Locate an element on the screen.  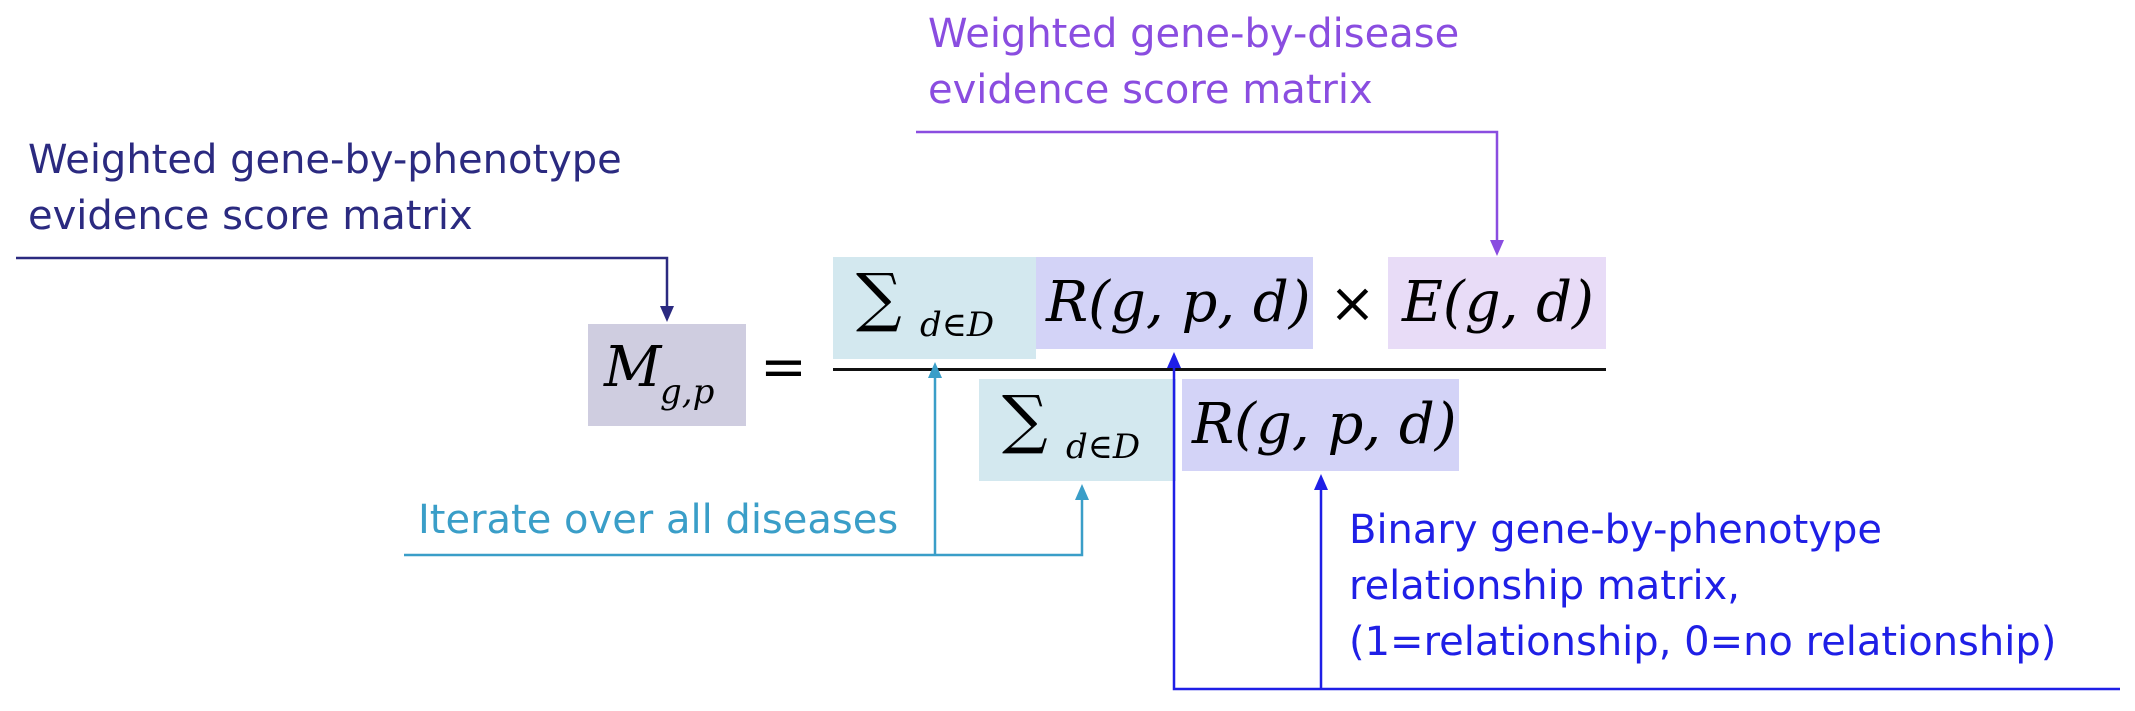
denominator-sum-symbol: ∑ is located at coordinates (1025, 420).